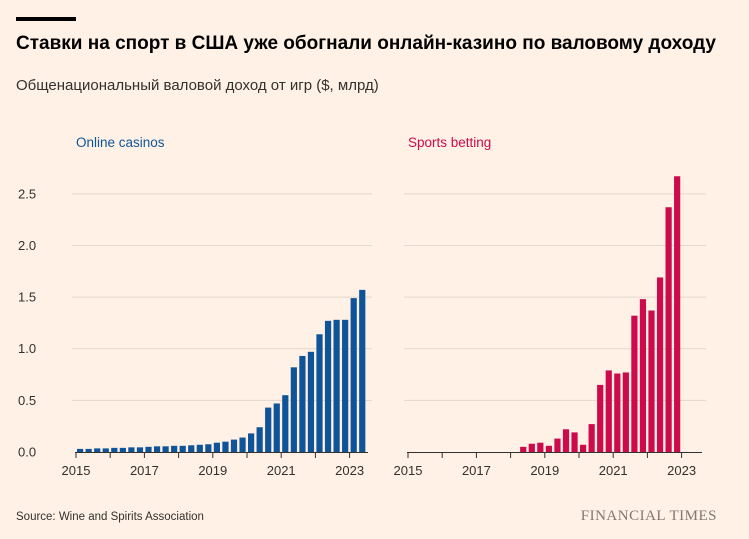  Describe the element at coordinates (27, 400) in the screenshot. I see `y-tick-label: 0.5` at that location.